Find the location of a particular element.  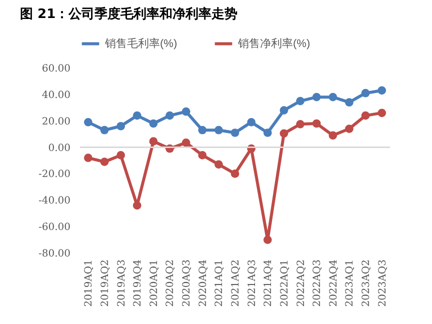

x-tick-label: 2020AQ1 is located at coordinates (154, 283).